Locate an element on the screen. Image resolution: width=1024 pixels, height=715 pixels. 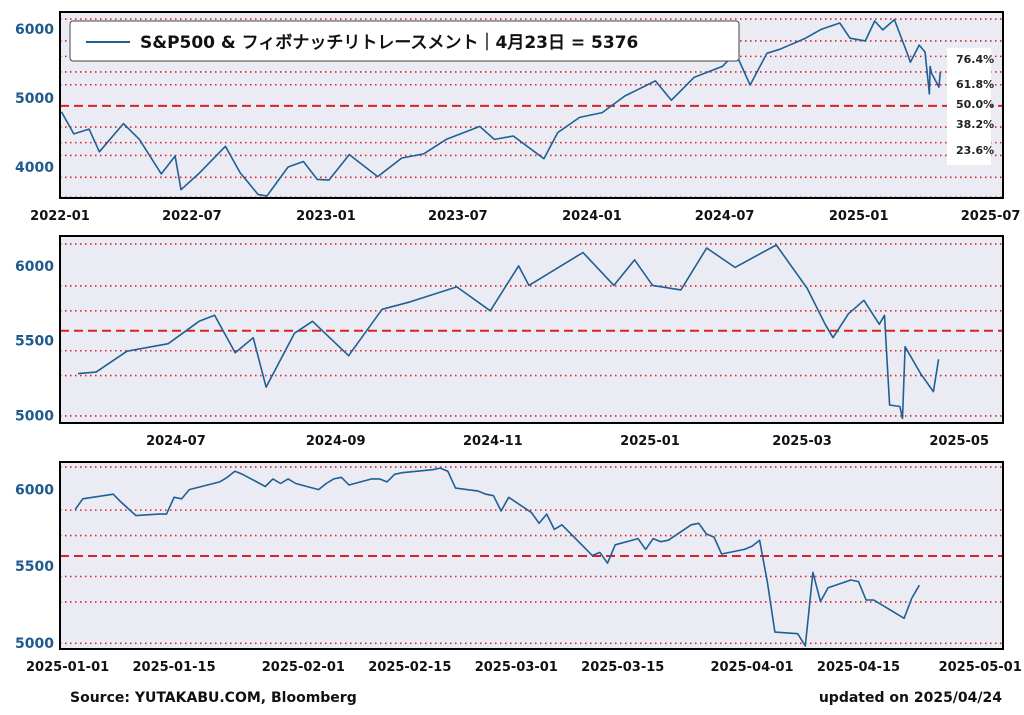
fib-label-76: 76.4% is located at coordinates (975, 59).